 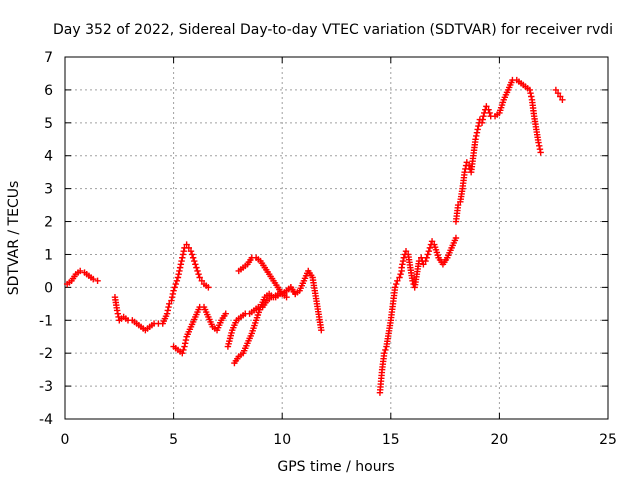 I want to click on y-tick-label: 2, so click(x=48, y=223).